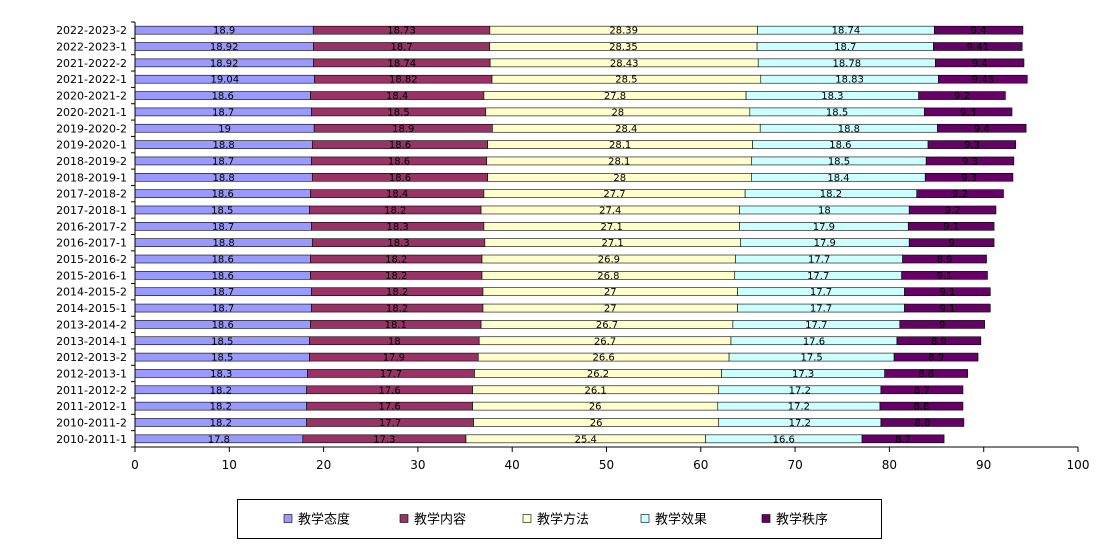  What do you see at coordinates (91, 406) in the screenshot?
I see `category-label: 2011-2012-1` at bounding box center [91, 406].